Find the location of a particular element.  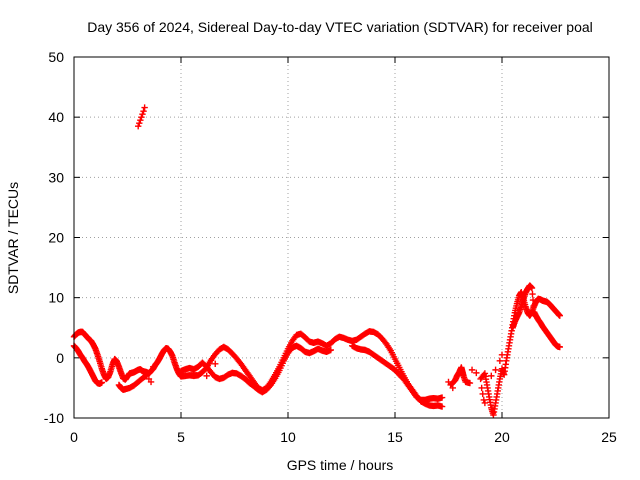

y-tick-label: 50 is located at coordinates (56, 57).